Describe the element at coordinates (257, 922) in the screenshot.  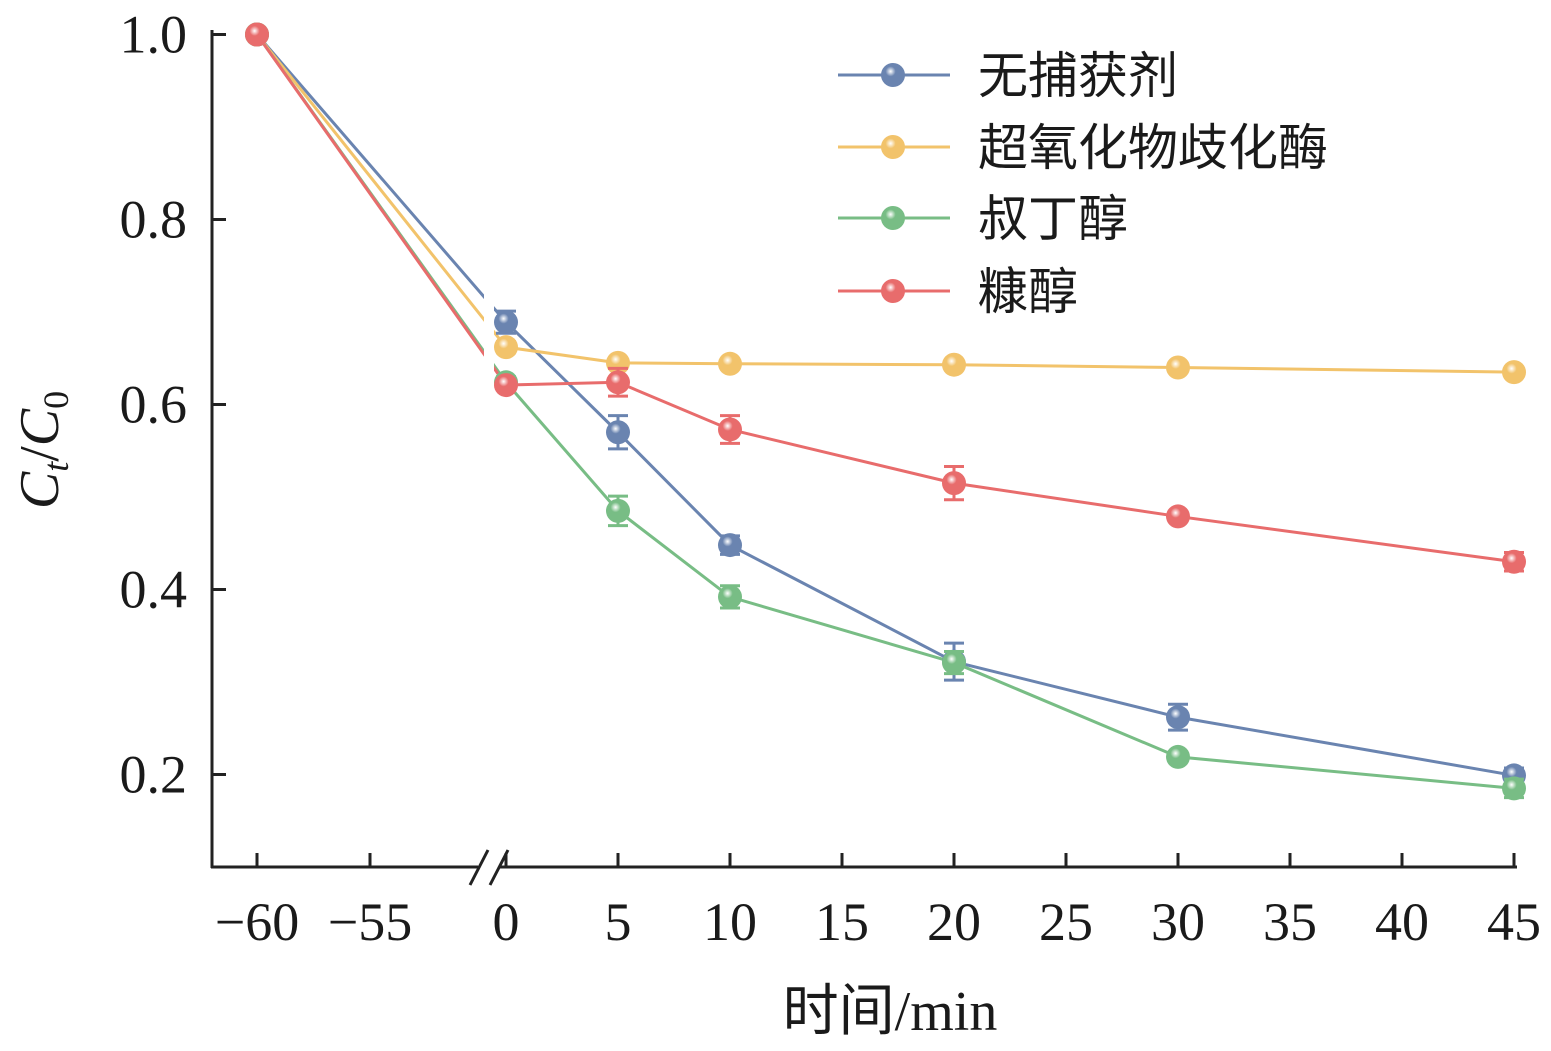
I see `x-tick-label: −60` at that location.